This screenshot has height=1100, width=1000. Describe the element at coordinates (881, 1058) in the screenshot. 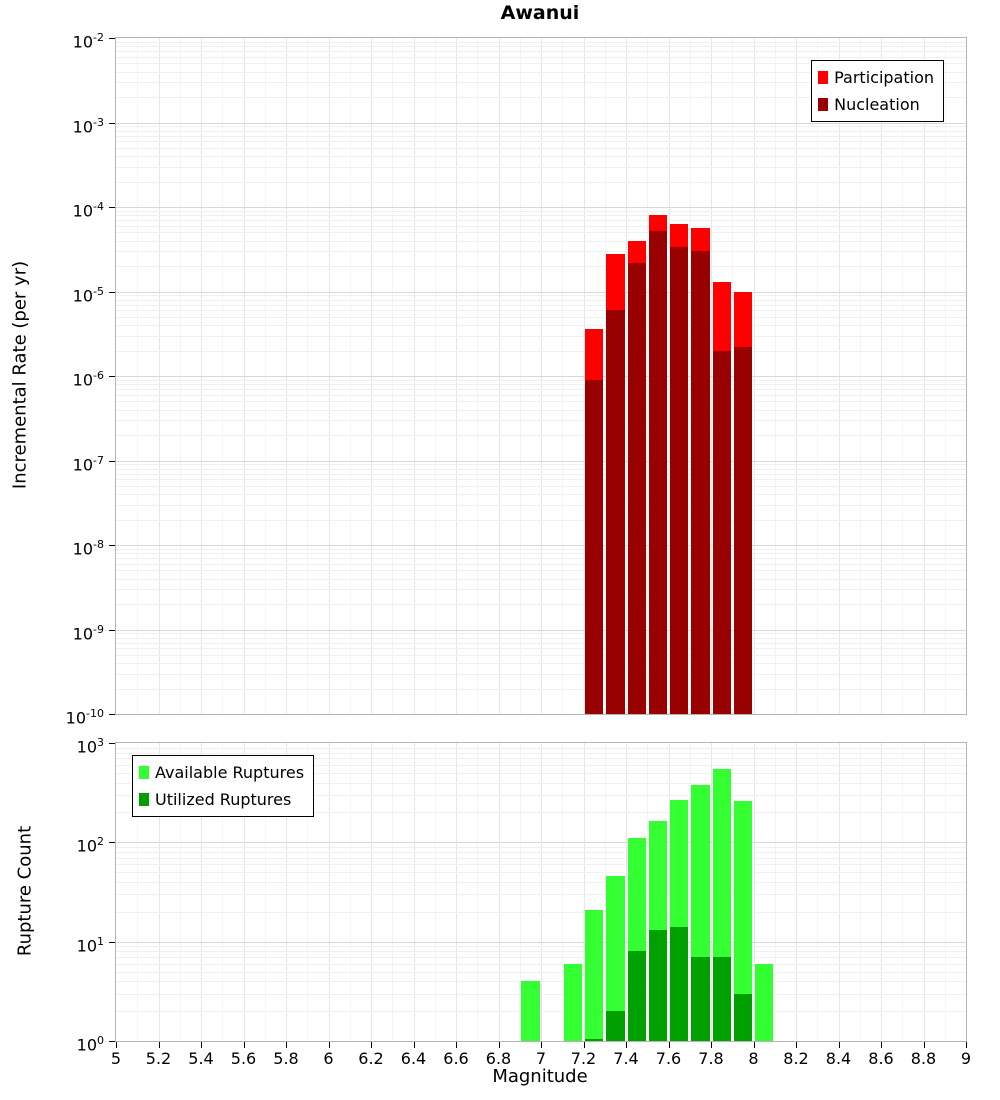

I see `x-tick-label: 8.6` at that location.